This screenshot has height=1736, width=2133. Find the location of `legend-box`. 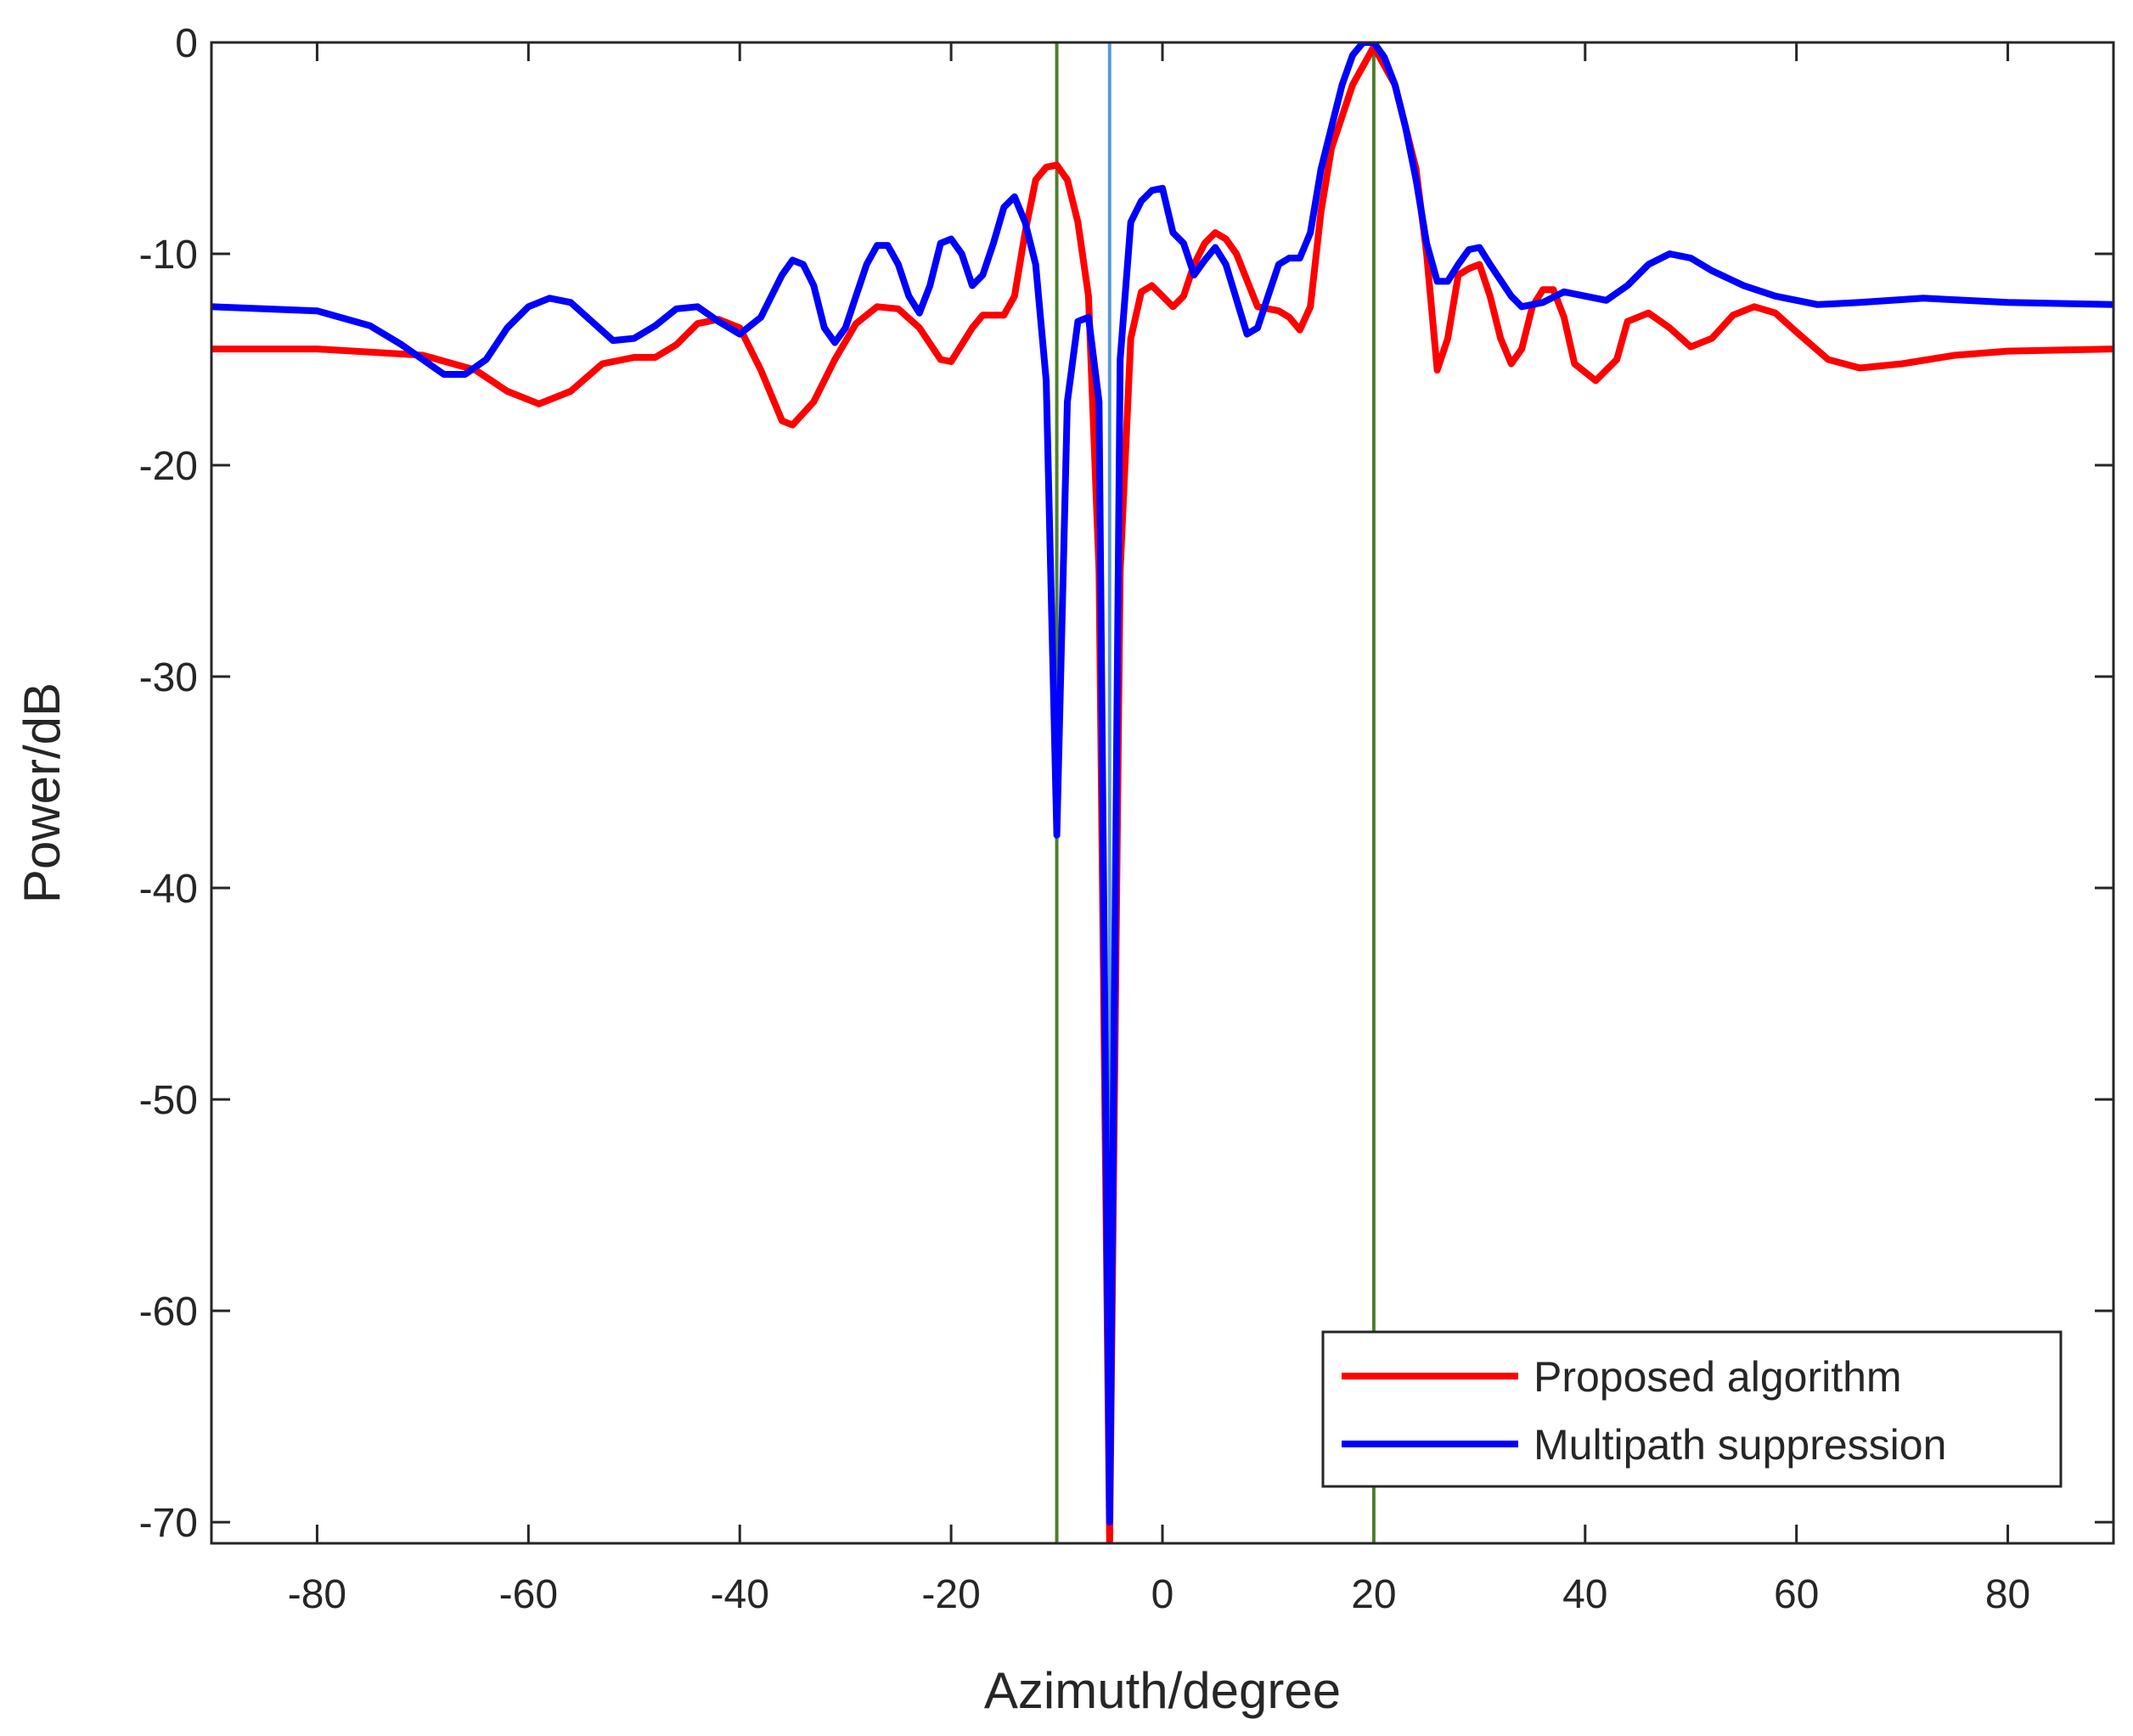

legend-box is located at coordinates (1692, 1409).